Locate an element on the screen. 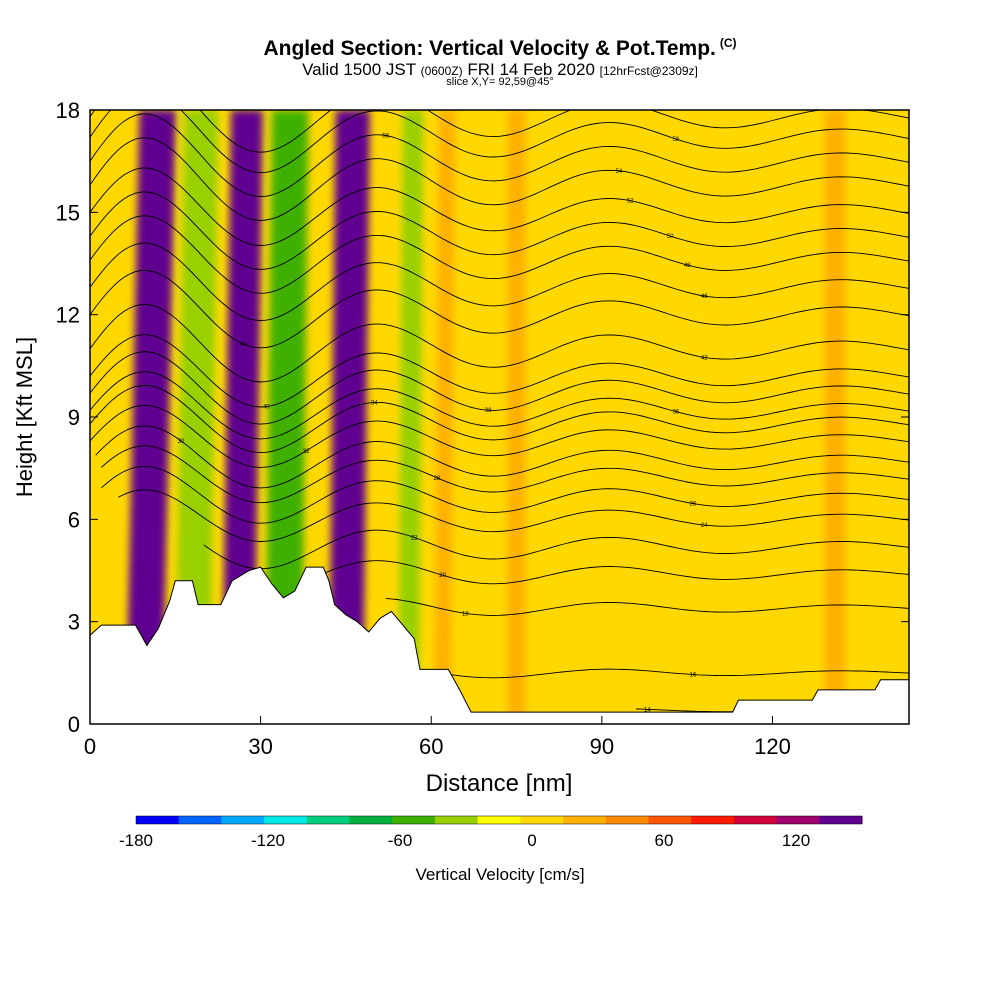  valid-date: FRI 14 Feb 2020 is located at coordinates (531, 69).